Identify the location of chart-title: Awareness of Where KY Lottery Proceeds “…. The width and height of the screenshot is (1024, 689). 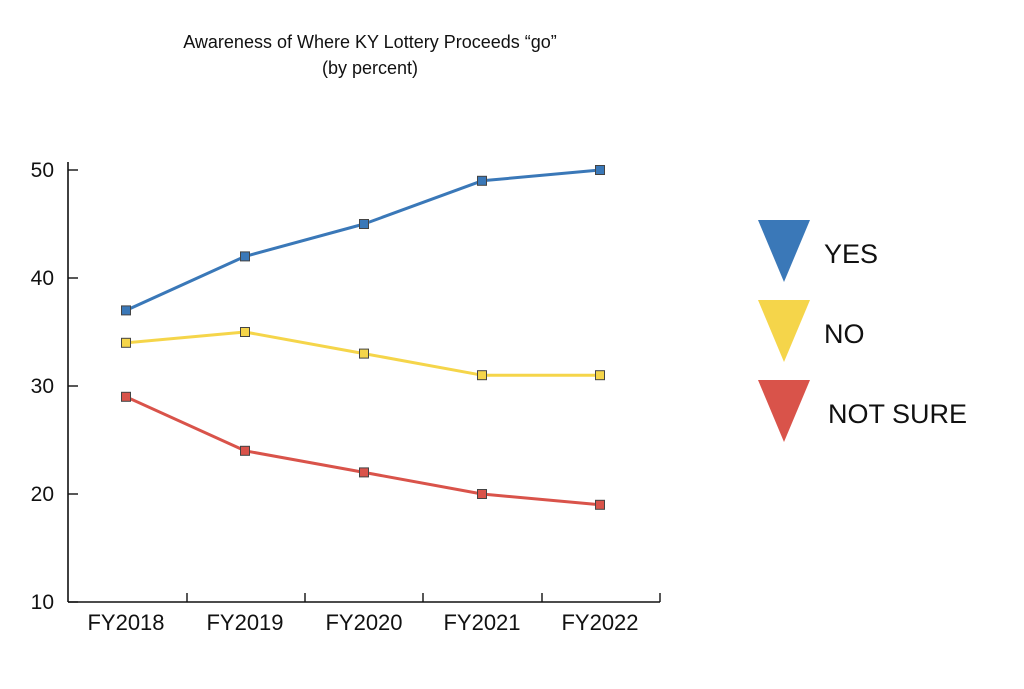
(370, 42).